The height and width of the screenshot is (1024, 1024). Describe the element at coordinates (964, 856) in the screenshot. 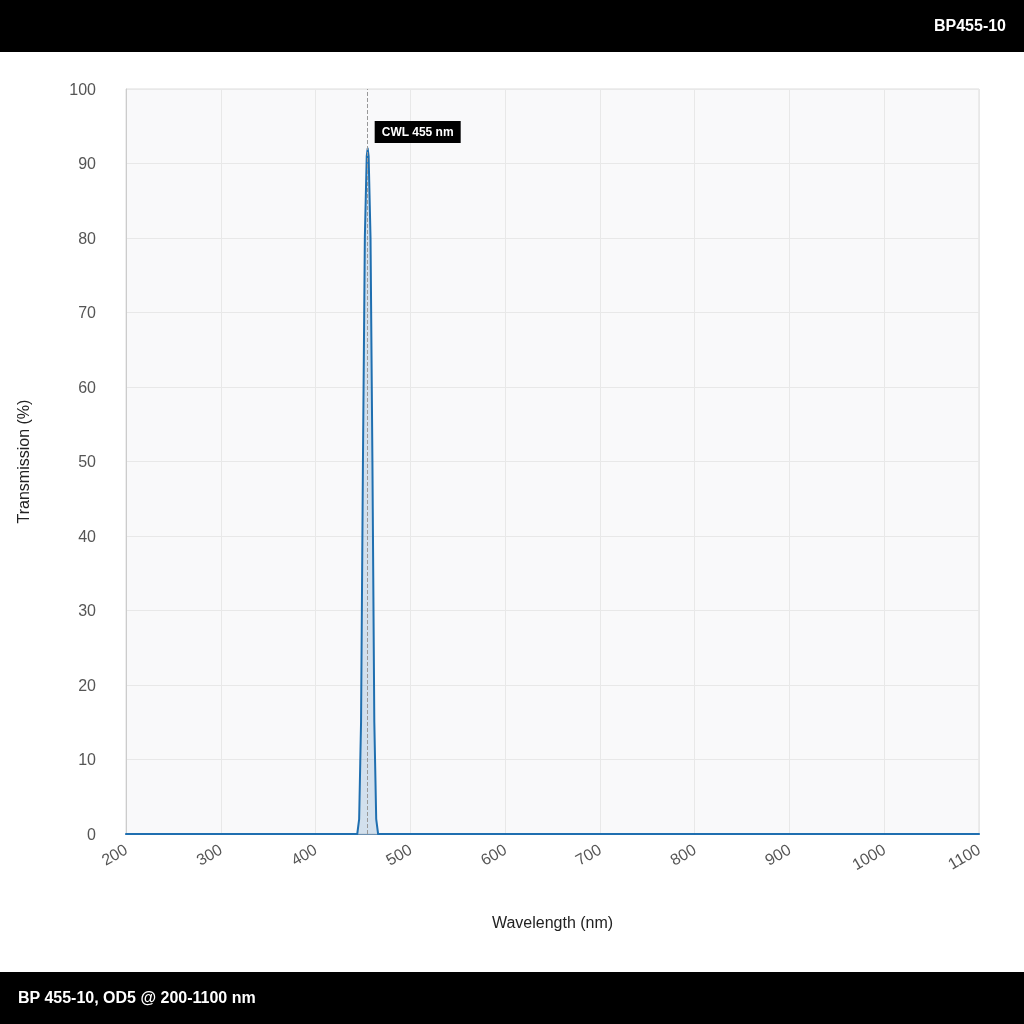

I see `x-tick-label: 1100` at that location.